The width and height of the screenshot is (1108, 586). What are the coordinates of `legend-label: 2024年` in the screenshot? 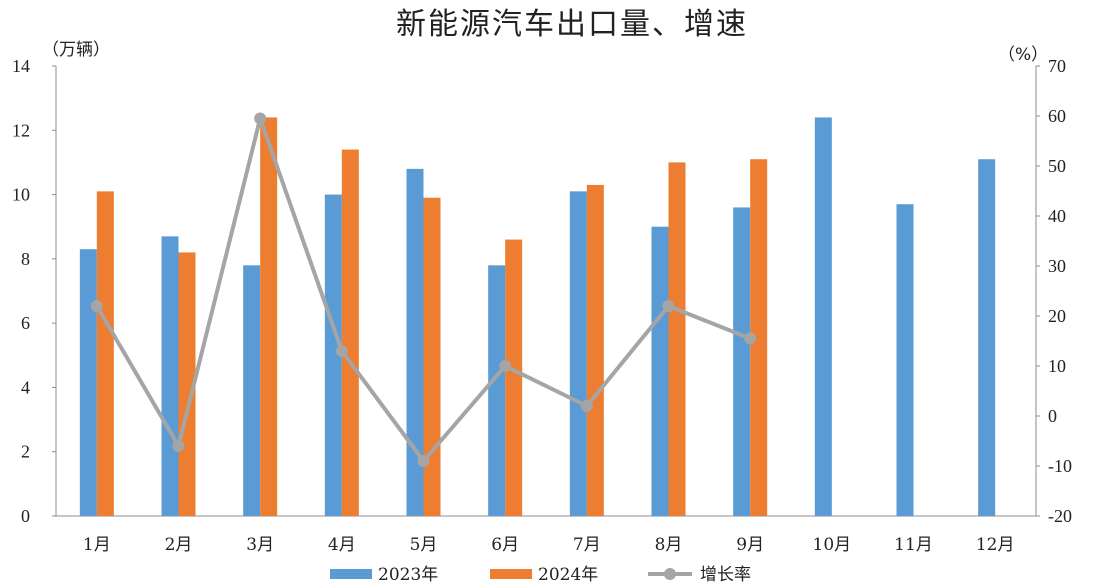 It's located at (568, 575).